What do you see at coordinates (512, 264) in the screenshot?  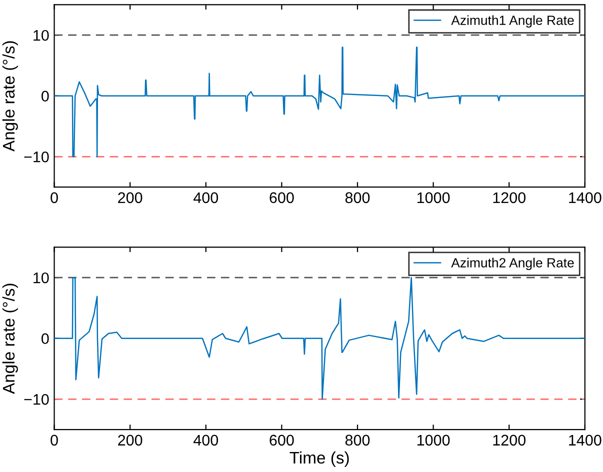 I see `legend-label: Azimuth2 Angle Rate` at bounding box center [512, 264].